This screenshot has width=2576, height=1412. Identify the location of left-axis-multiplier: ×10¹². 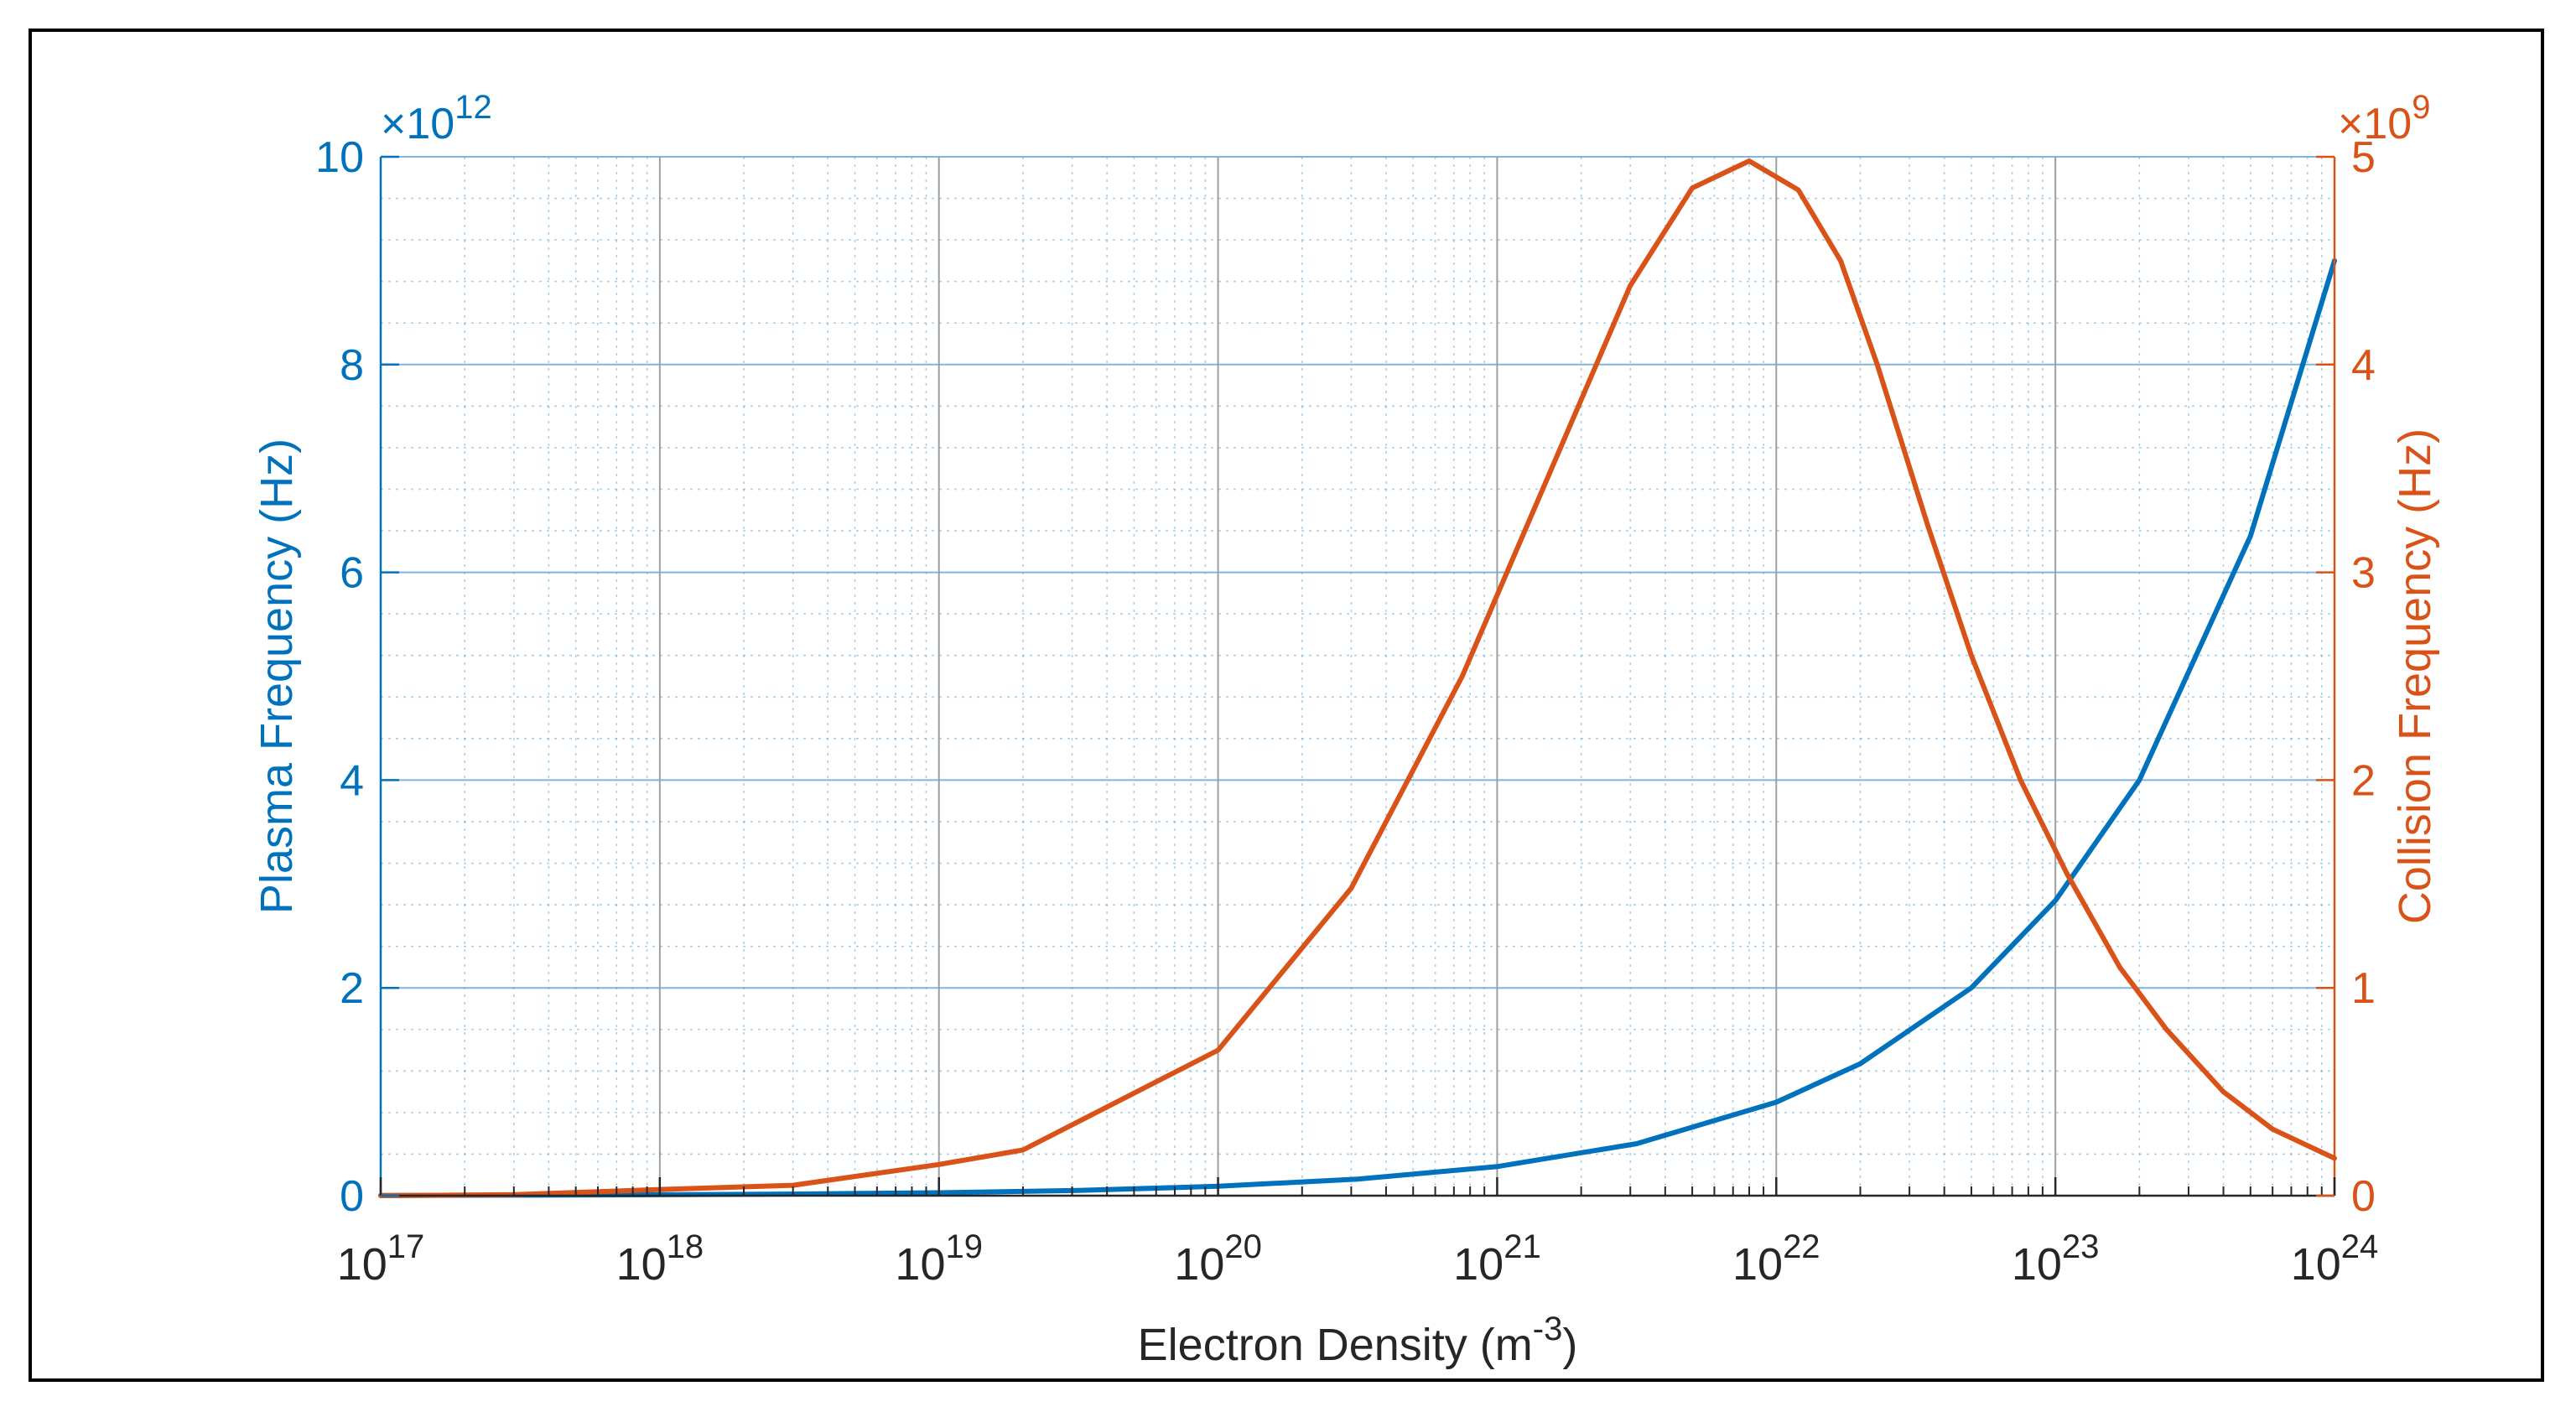
(436, 119).